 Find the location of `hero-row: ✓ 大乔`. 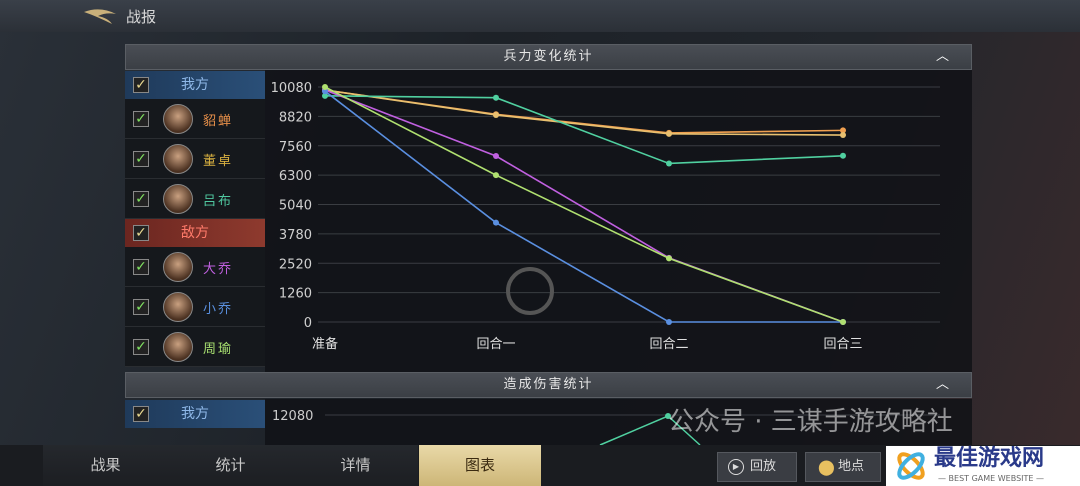

hero-row: ✓ 大乔 is located at coordinates (195, 267).